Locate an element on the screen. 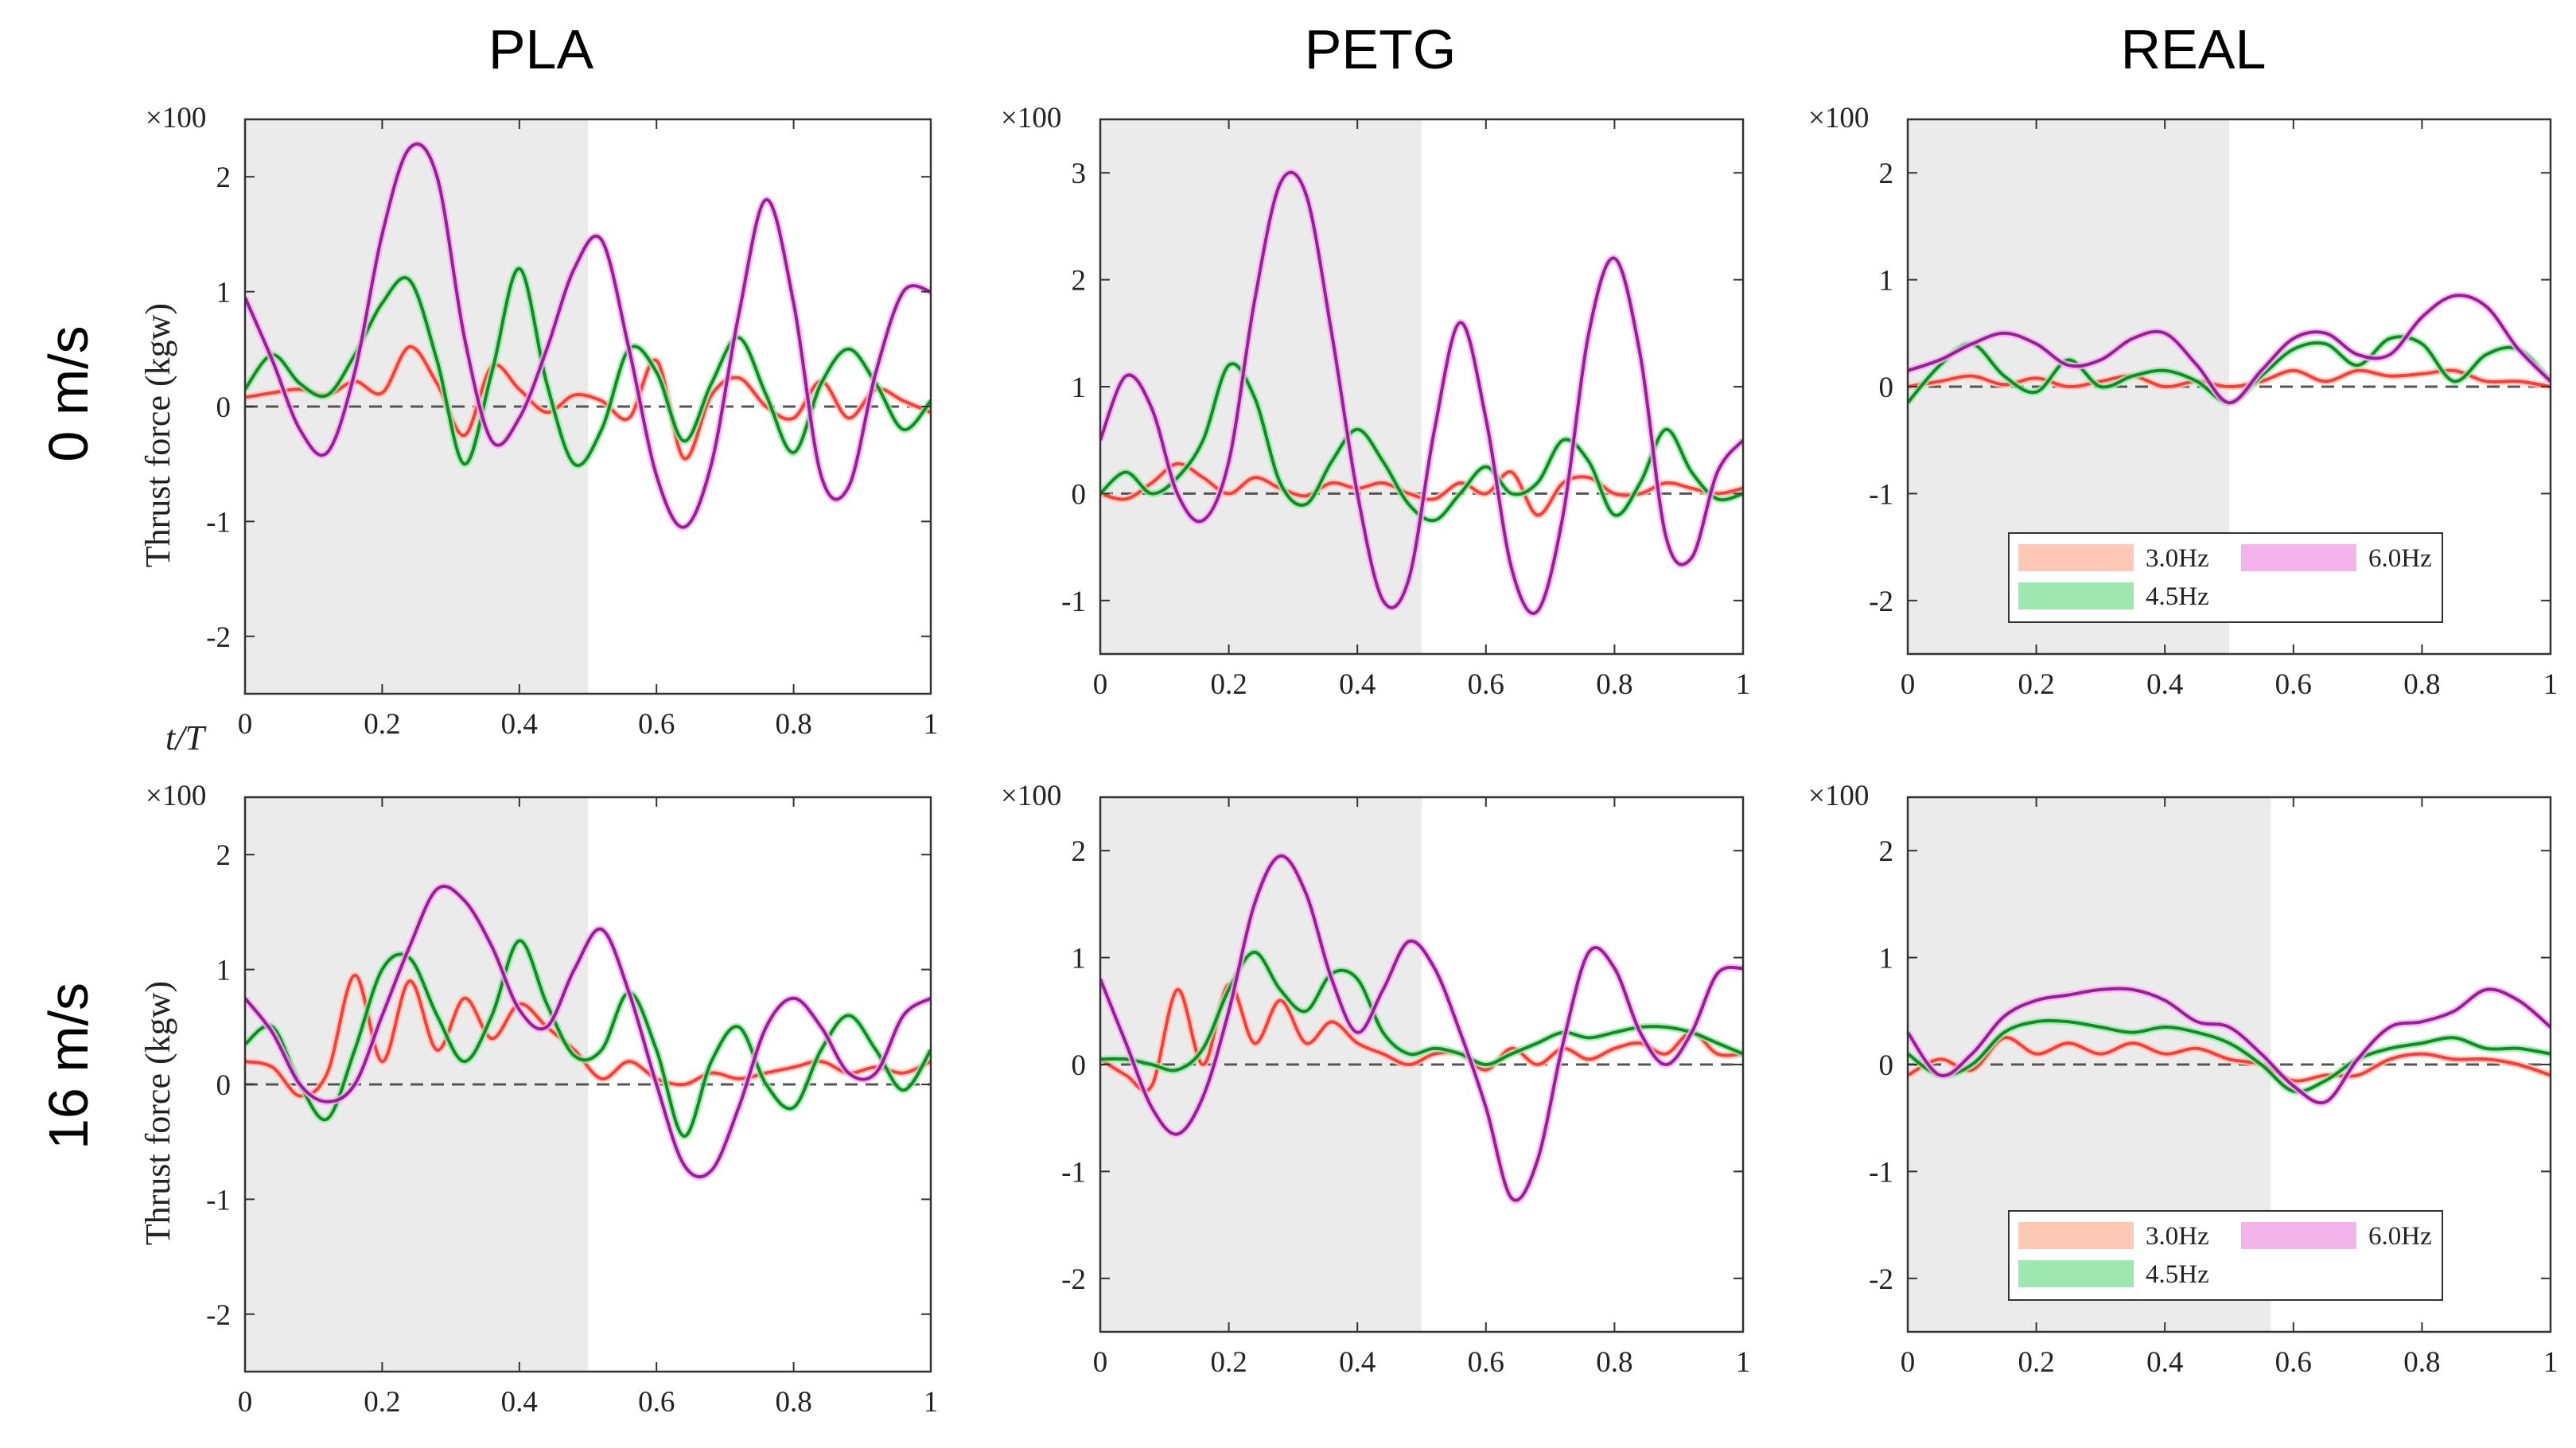 This screenshot has width=2576, height=1448. col-title-real: REAL is located at coordinates (2194, 49).